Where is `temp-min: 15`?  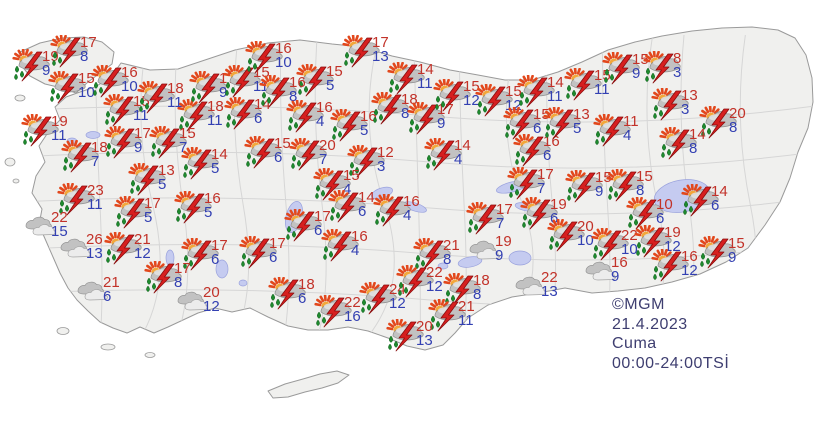
temp-min: 15 is located at coordinates (59, 231).